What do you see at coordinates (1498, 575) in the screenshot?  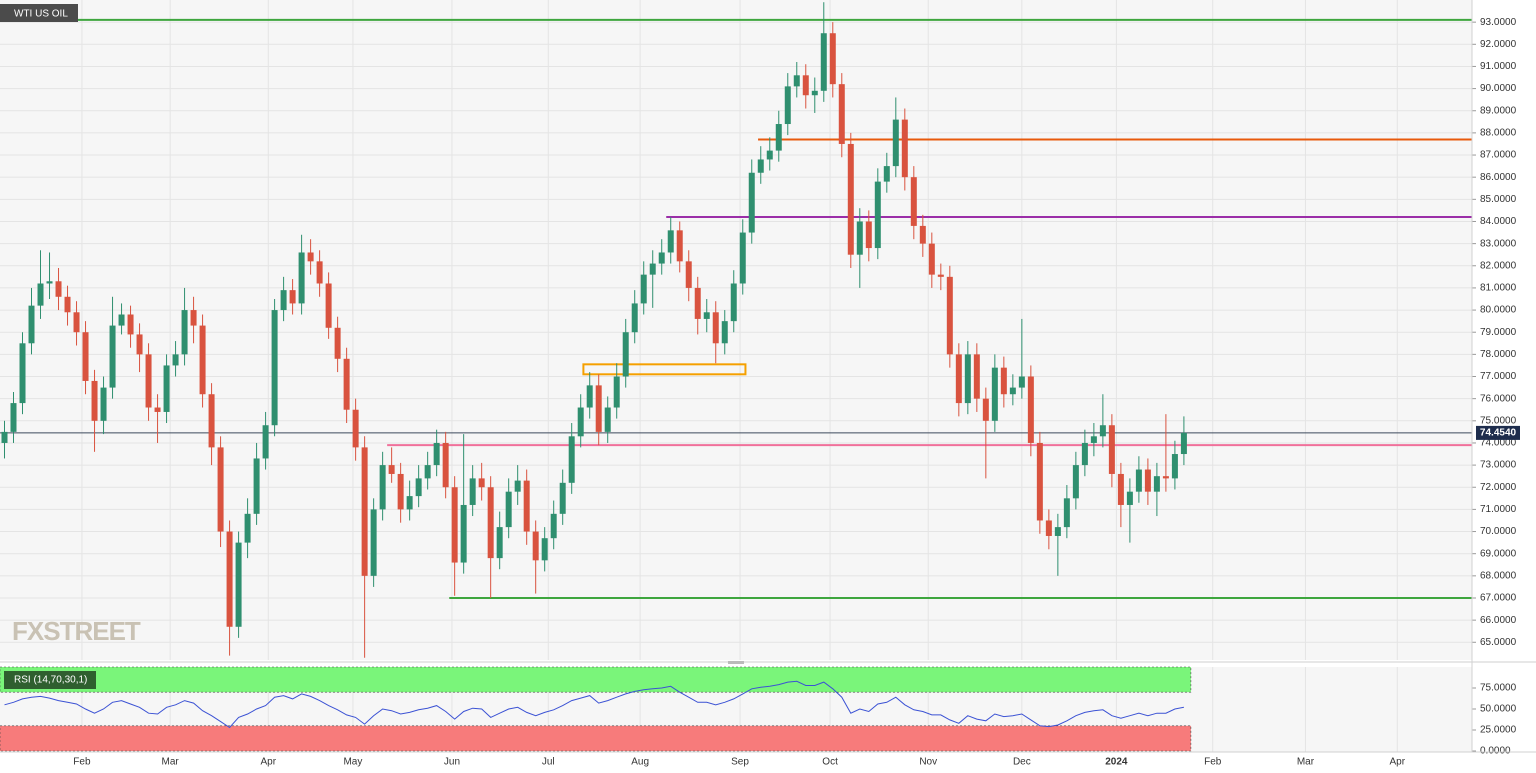 I see `y-tick-label: 68.0000` at bounding box center [1498, 575].